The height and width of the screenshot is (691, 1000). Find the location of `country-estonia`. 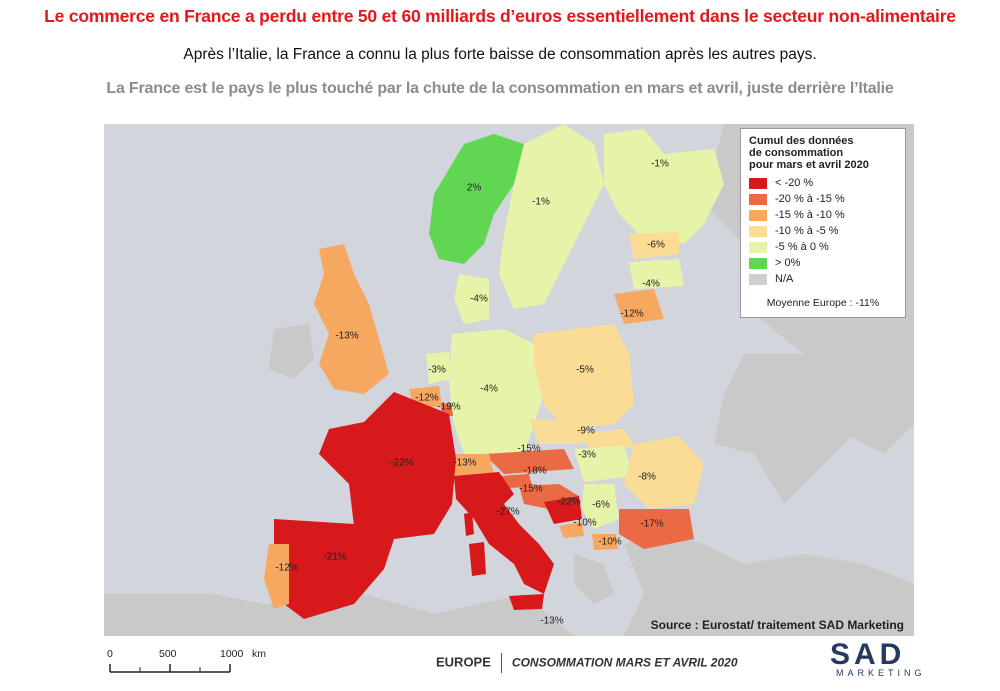

country-estonia is located at coordinates (654, 245).